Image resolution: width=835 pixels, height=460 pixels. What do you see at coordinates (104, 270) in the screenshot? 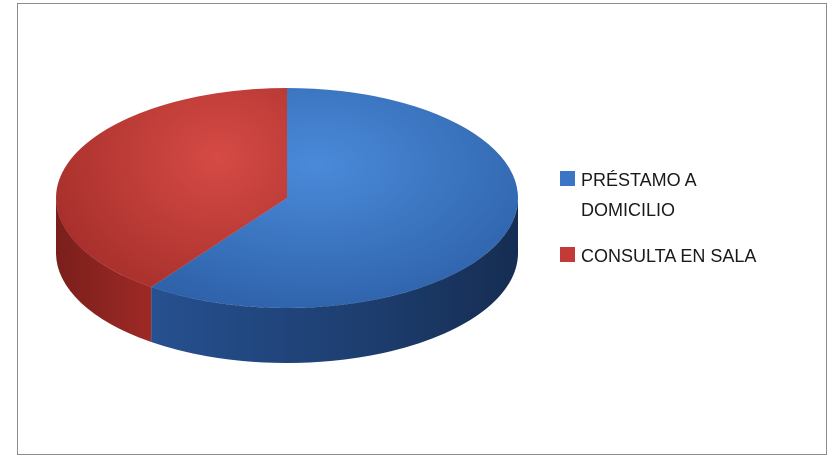
I see `pie-slice-side-consulta` at bounding box center [104, 270].